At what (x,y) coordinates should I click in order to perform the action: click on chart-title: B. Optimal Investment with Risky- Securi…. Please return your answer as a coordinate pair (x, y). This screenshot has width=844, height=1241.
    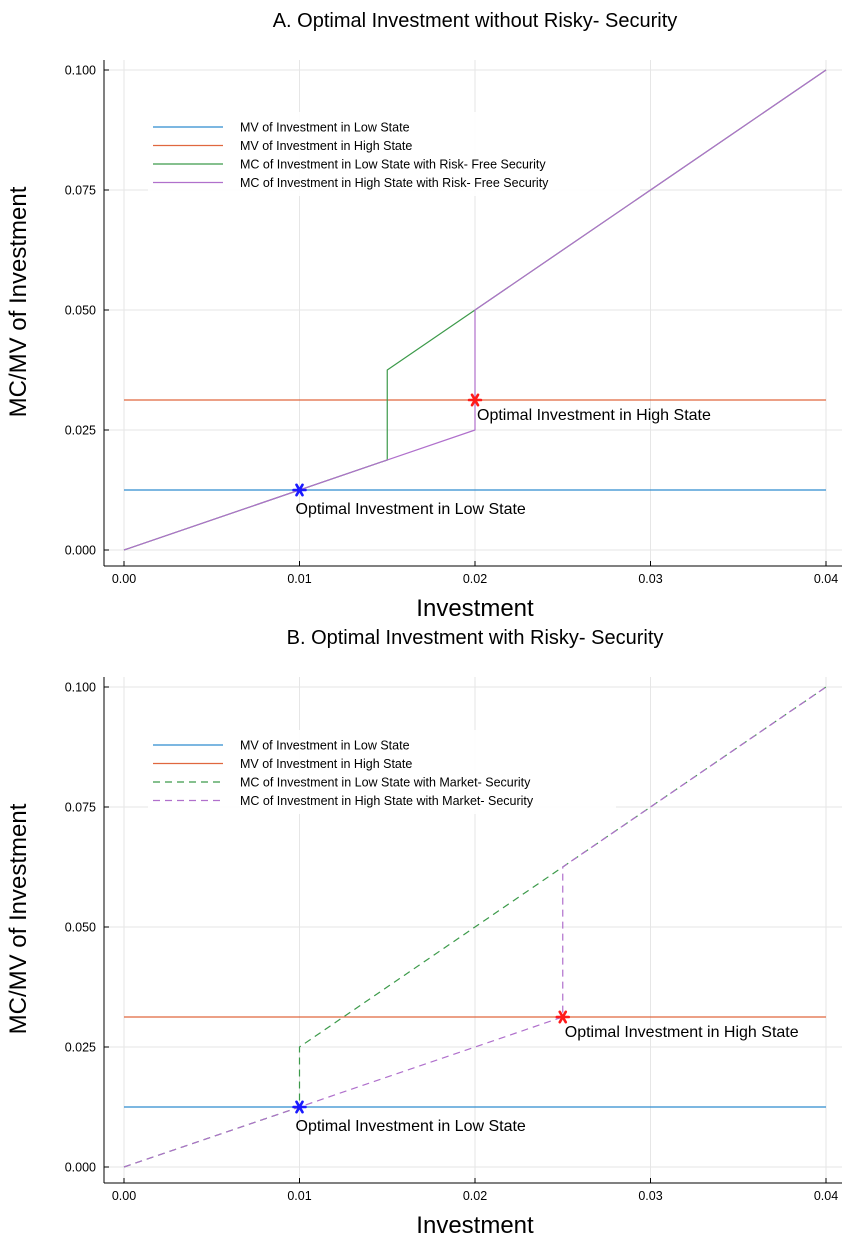
    Looking at the image, I should click on (475, 638).